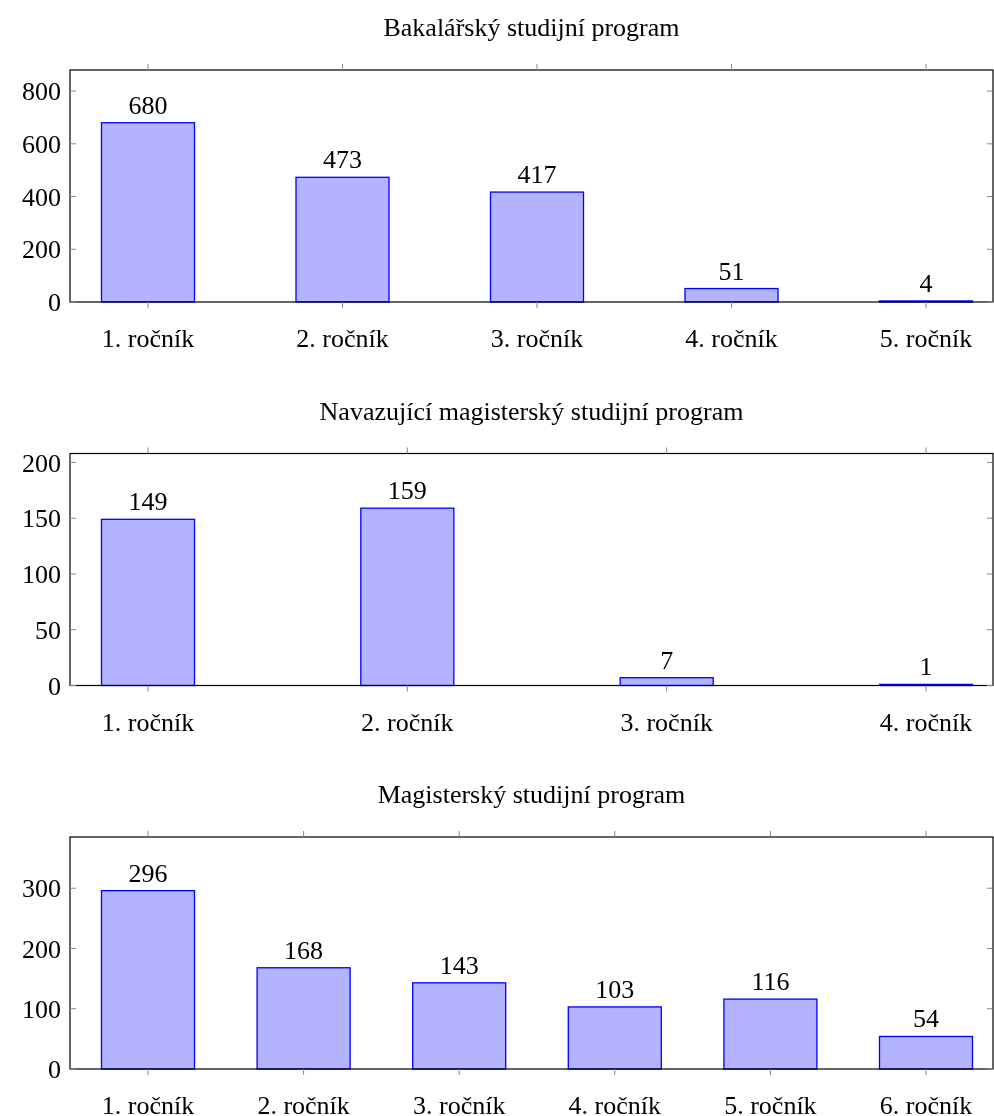 The width and height of the screenshot is (994, 1116). I want to click on y-tick-label: 150, so click(41, 519).